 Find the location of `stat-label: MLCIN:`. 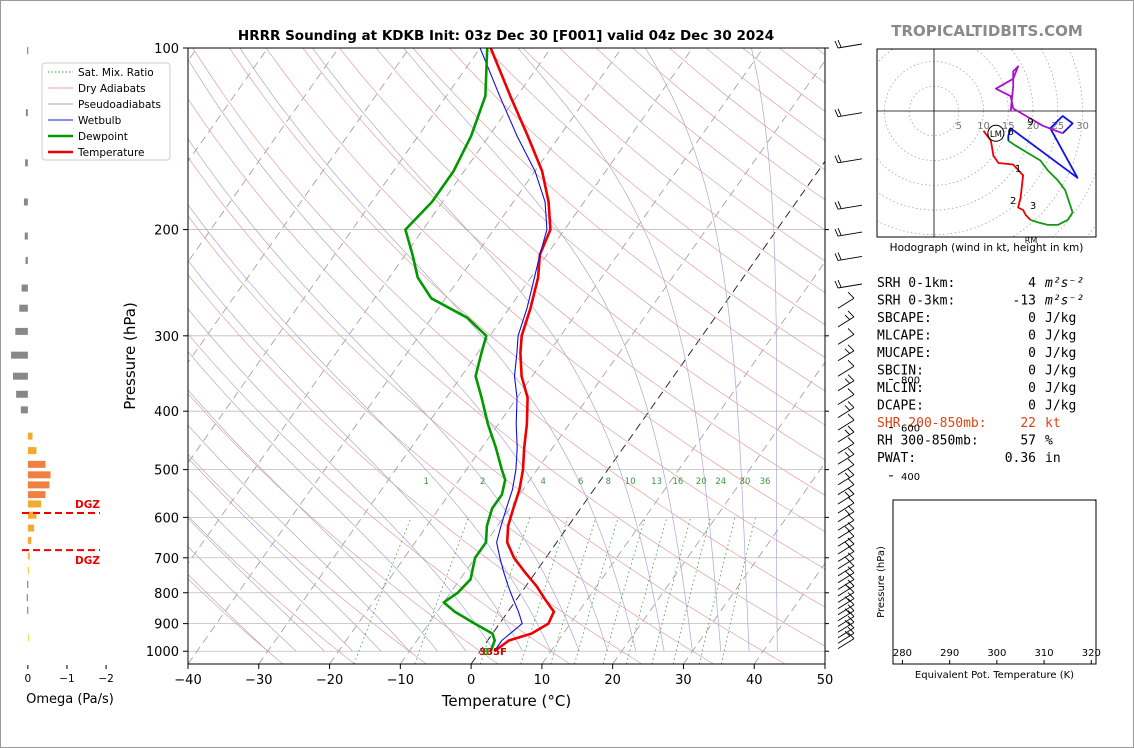

stat-label: MLCIN: is located at coordinates (900, 388).